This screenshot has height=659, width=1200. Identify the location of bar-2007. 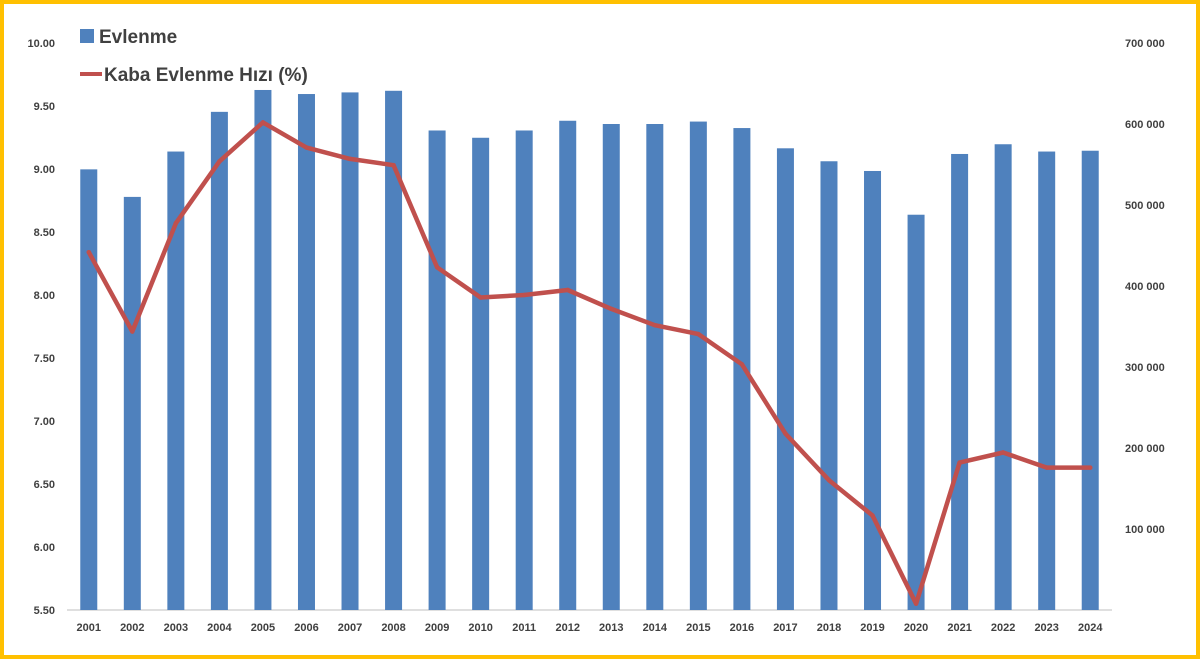
(350, 351).